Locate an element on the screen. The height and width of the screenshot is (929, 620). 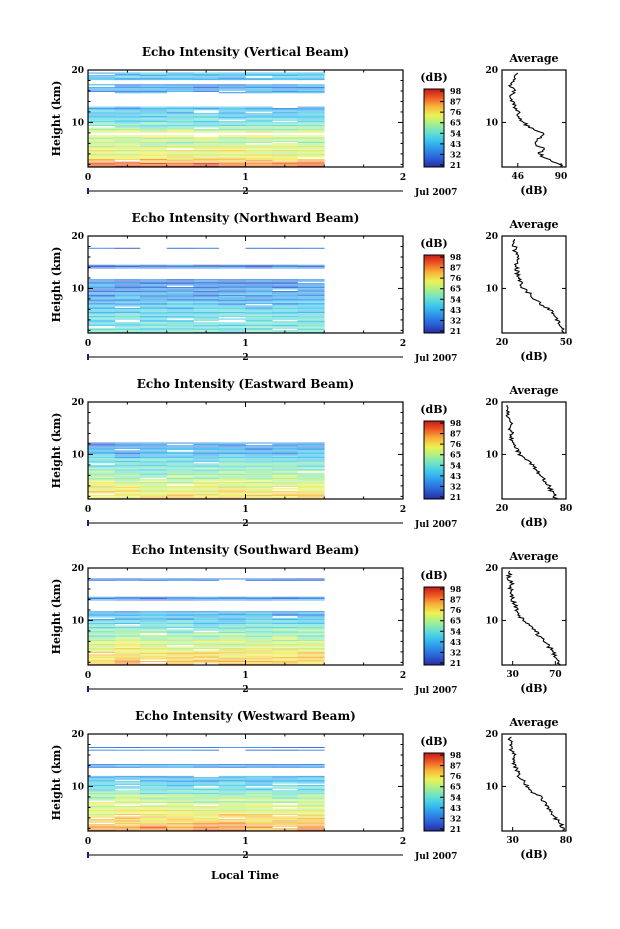
x-tick-label: 1 is located at coordinates (245, 510).